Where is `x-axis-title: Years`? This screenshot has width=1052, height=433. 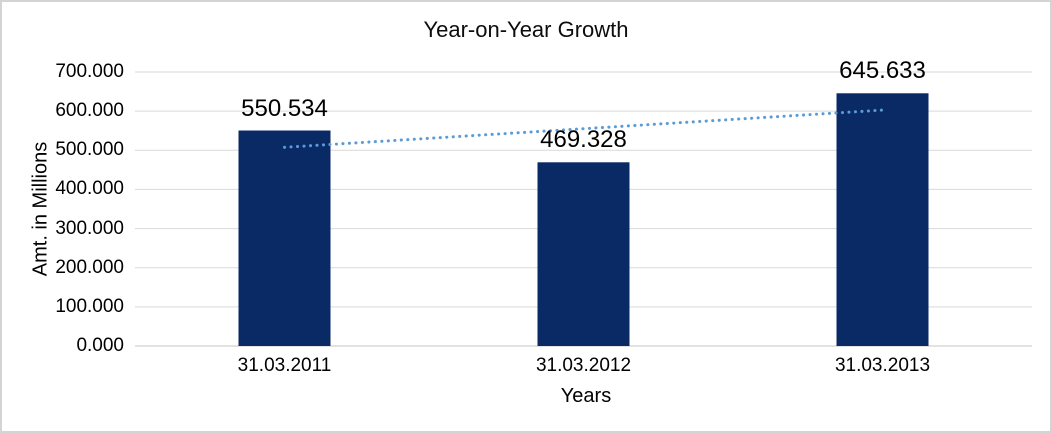 x-axis-title: Years is located at coordinates (586, 396).